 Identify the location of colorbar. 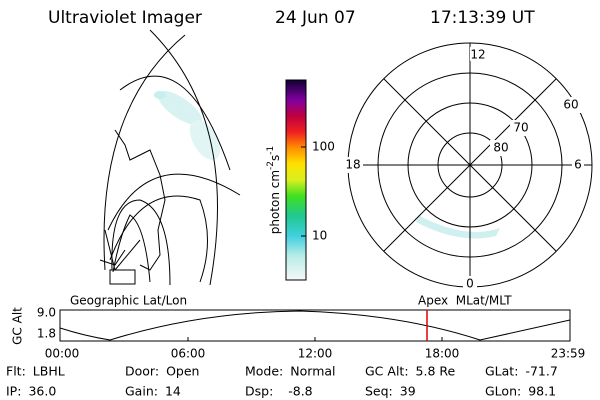
(296, 180).